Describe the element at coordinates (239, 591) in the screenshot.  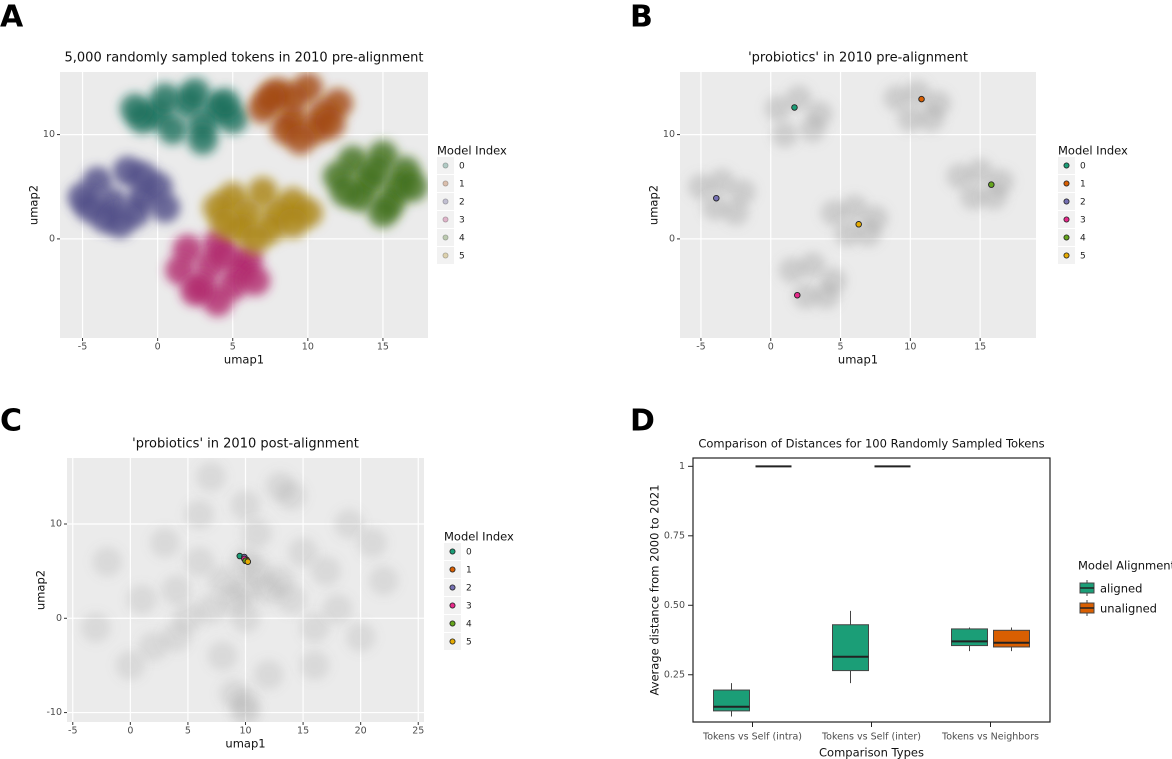
I see `plot-area` at that location.